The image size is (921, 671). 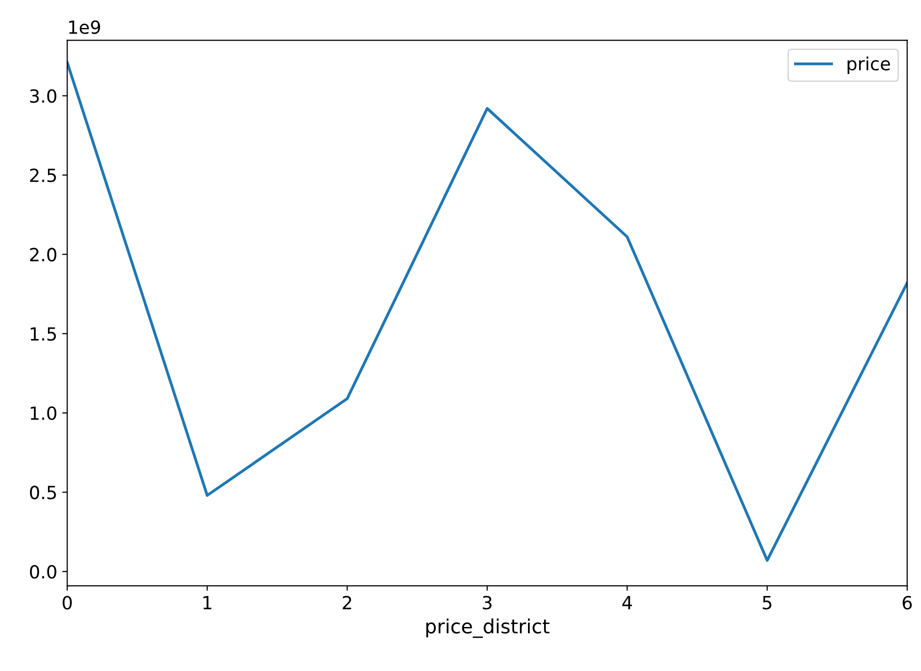 What do you see at coordinates (767, 603) in the screenshot?
I see `x-tick-label: 5` at bounding box center [767, 603].